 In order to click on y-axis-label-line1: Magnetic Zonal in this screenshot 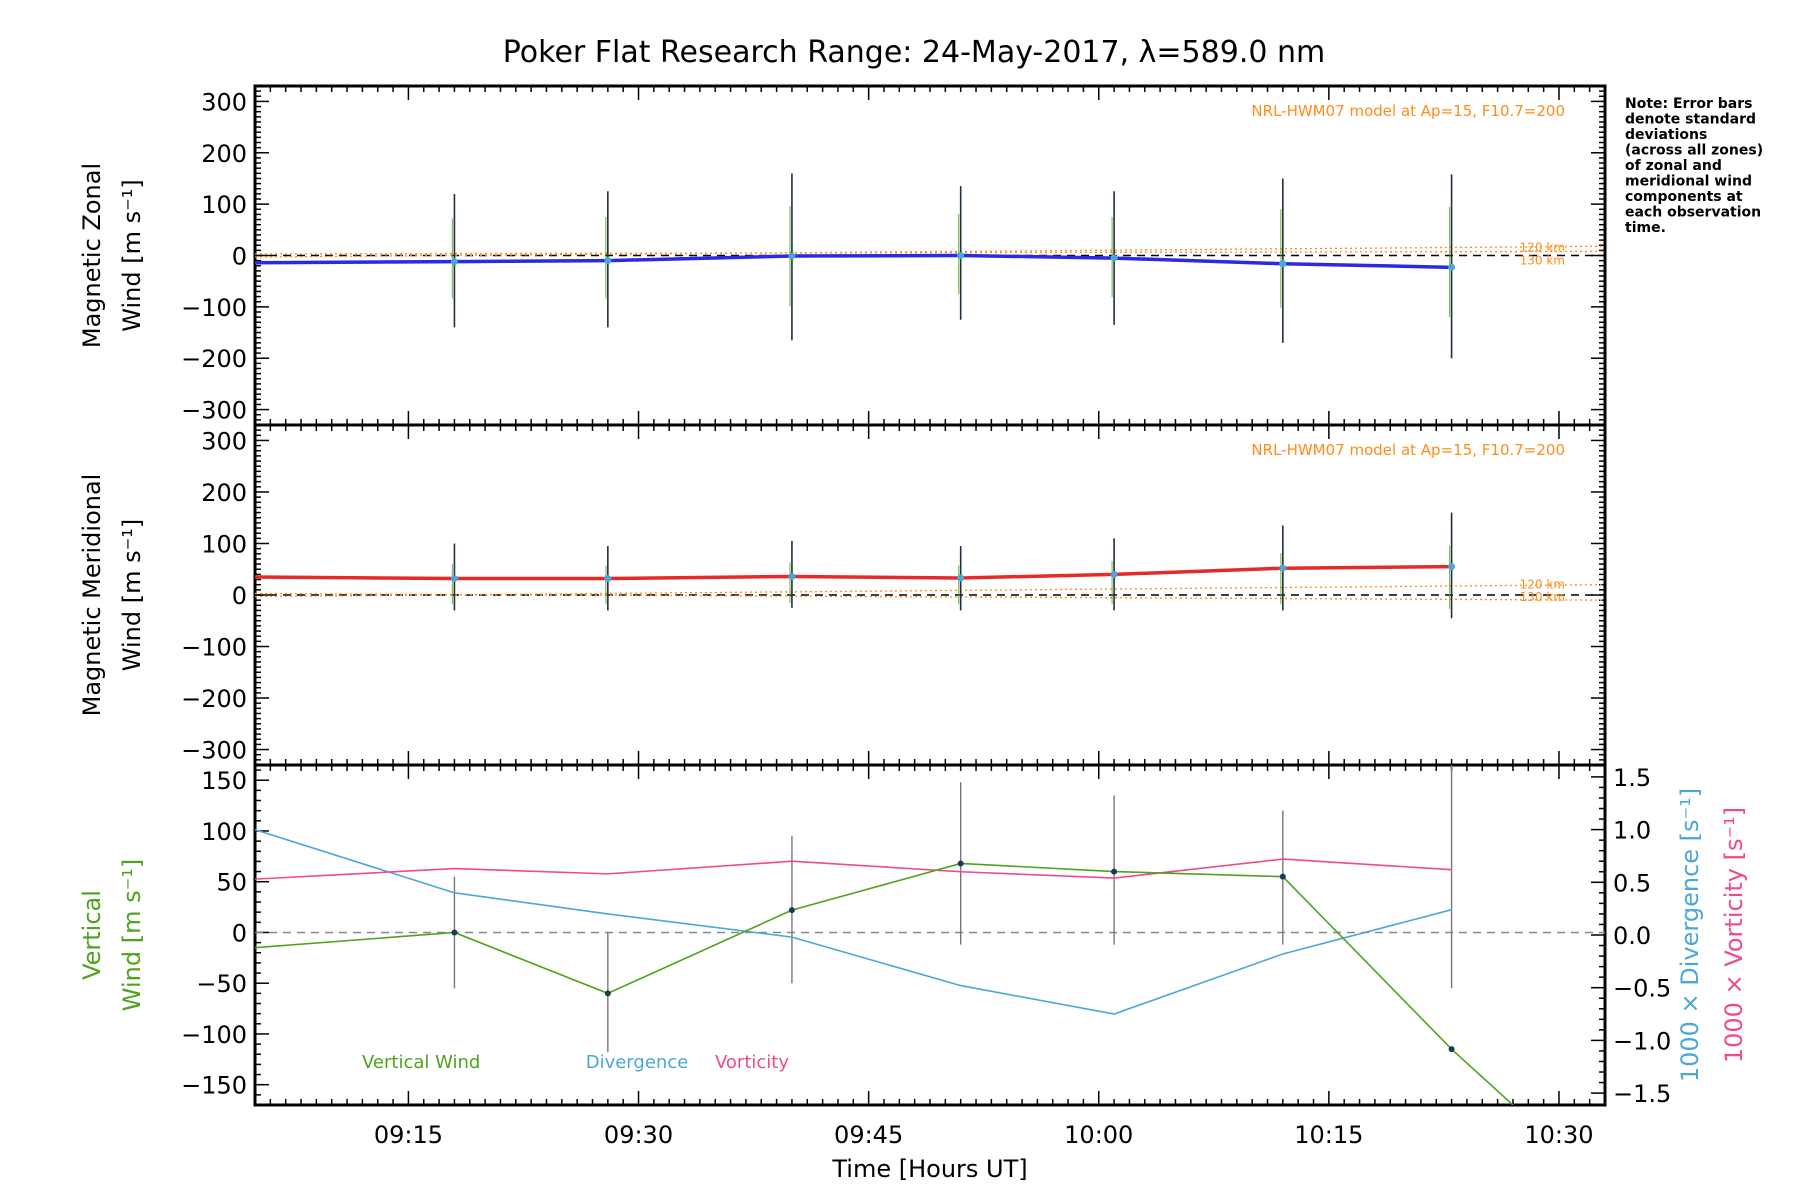, I will do `click(92, 255)`.